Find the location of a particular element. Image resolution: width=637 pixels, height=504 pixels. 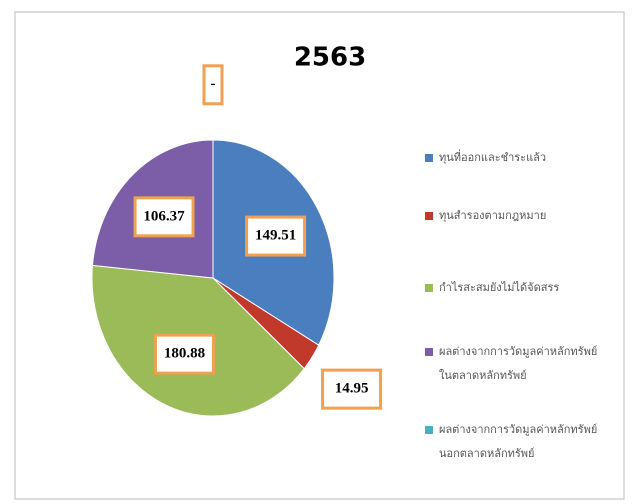

chart-title: 2563 is located at coordinates (330, 58).